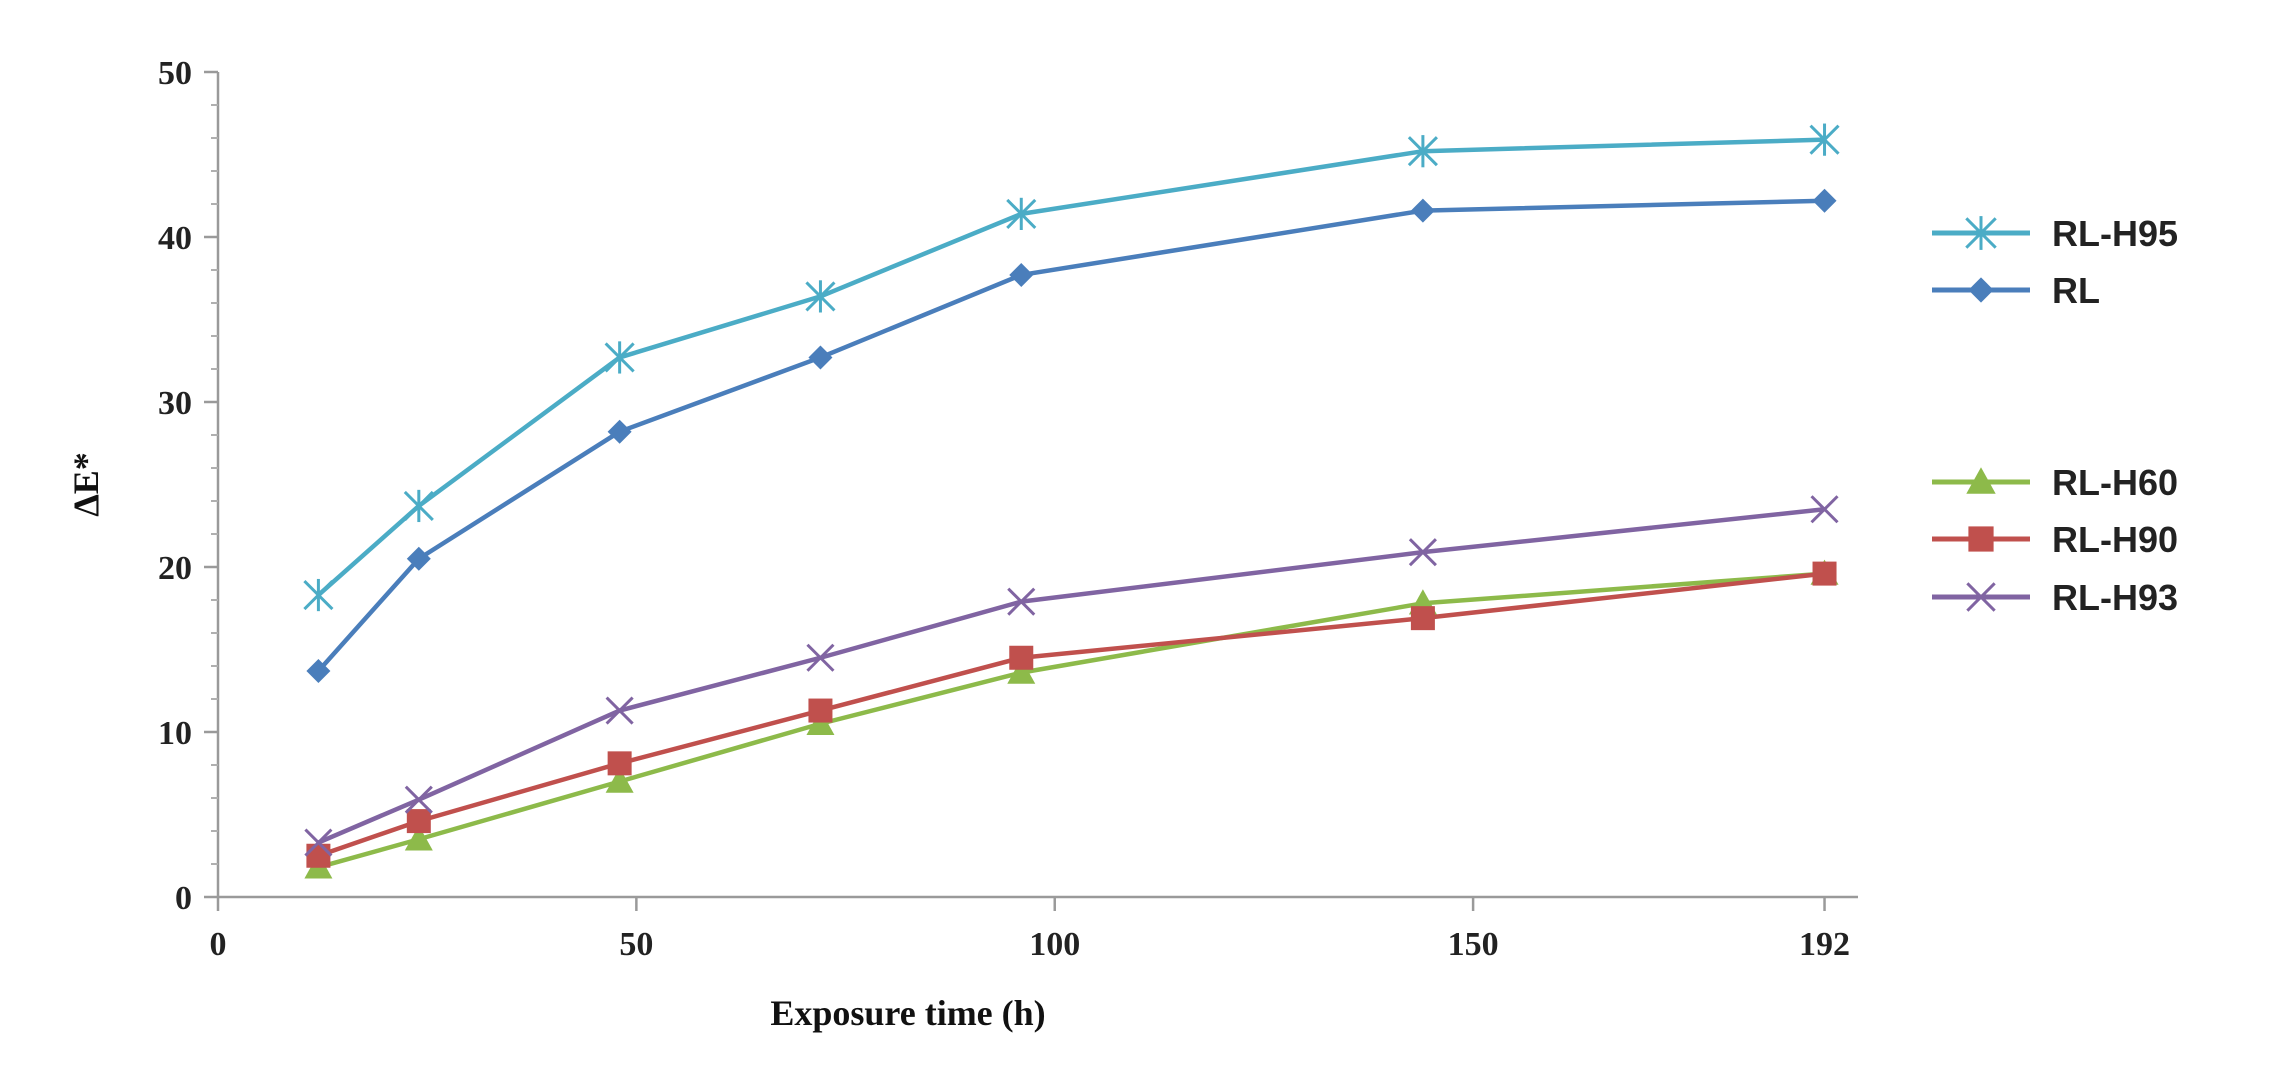 The width and height of the screenshot is (2270, 1075). What do you see at coordinates (218, 944) in the screenshot?
I see `x-tick-label: 0` at bounding box center [218, 944].